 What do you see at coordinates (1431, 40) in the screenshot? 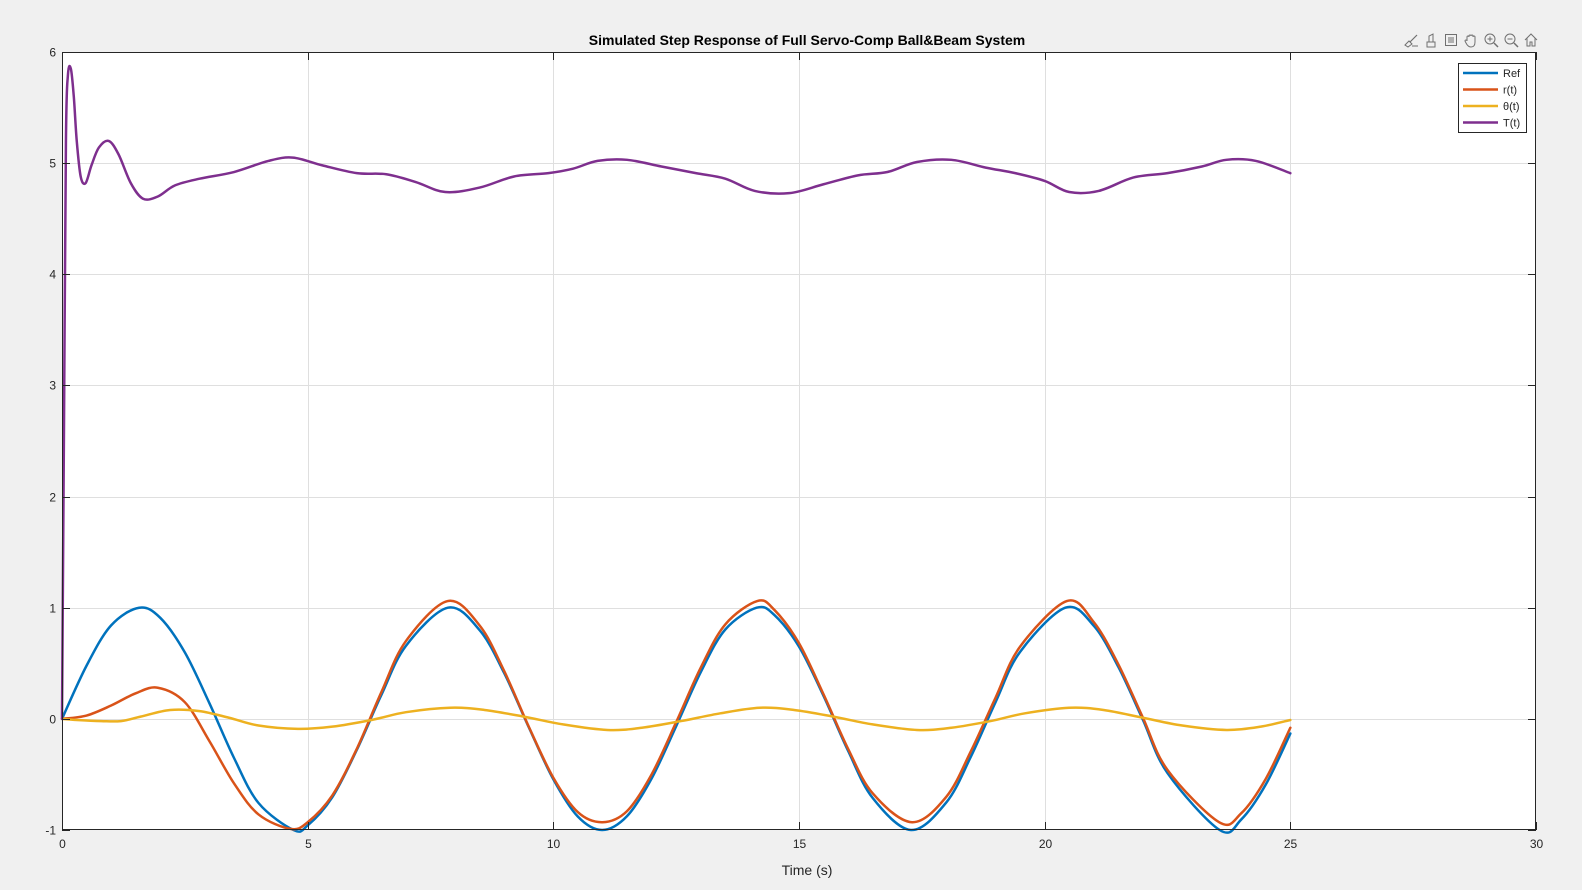
I see `data-tips-icon` at bounding box center [1431, 40].